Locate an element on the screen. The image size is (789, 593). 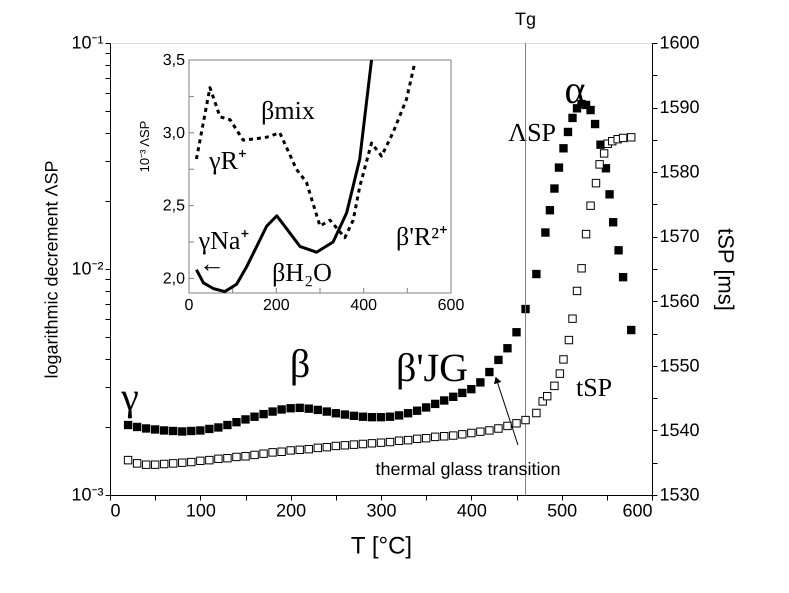
y2-tick-label: 1540 is located at coordinates (680, 430).